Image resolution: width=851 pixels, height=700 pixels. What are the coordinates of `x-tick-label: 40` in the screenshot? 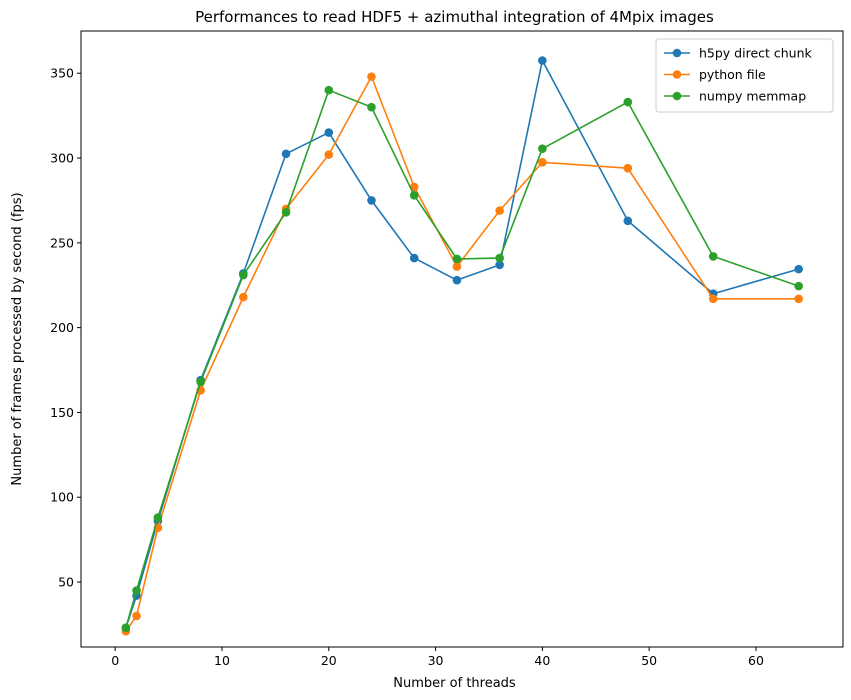 It's located at (542, 660).